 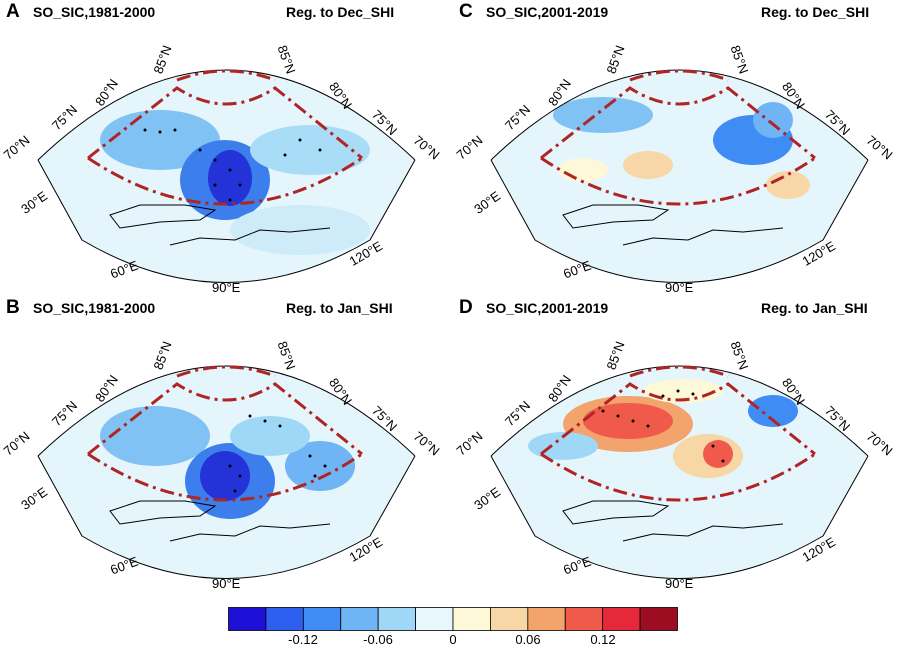 I want to click on colorbar-tick: 0.12, so click(x=603, y=639).